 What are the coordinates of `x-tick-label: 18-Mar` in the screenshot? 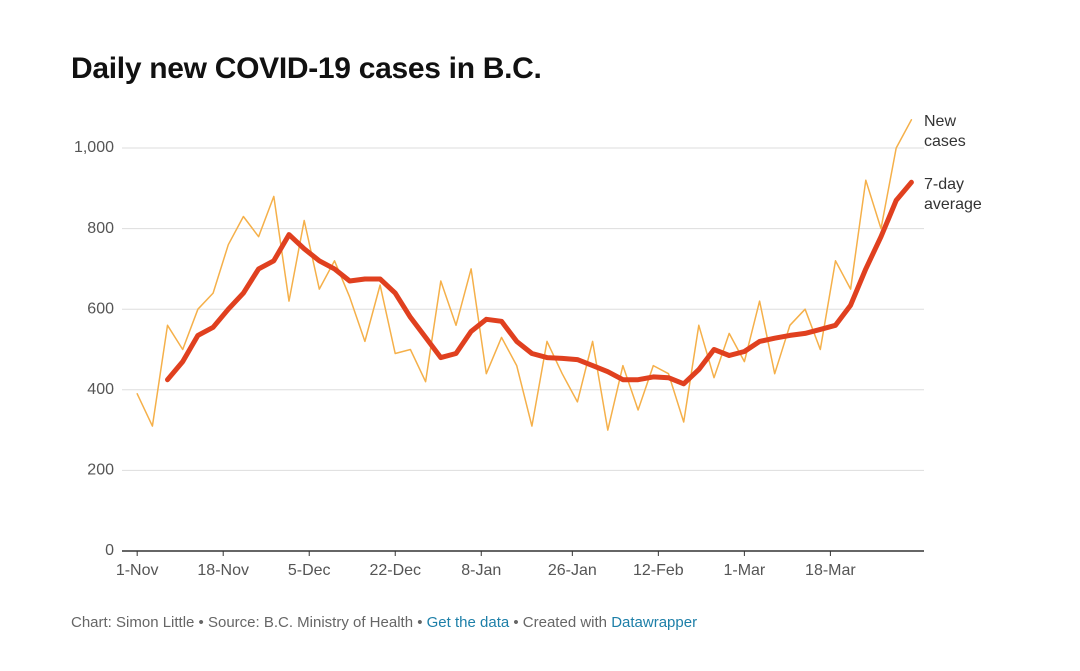 It's located at (830, 570).